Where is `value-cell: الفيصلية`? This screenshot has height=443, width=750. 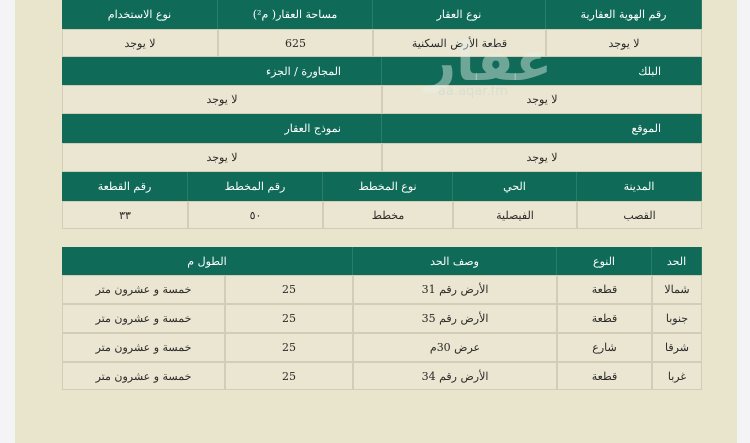
value-cell: الفيصلية is located at coordinates (515, 215).